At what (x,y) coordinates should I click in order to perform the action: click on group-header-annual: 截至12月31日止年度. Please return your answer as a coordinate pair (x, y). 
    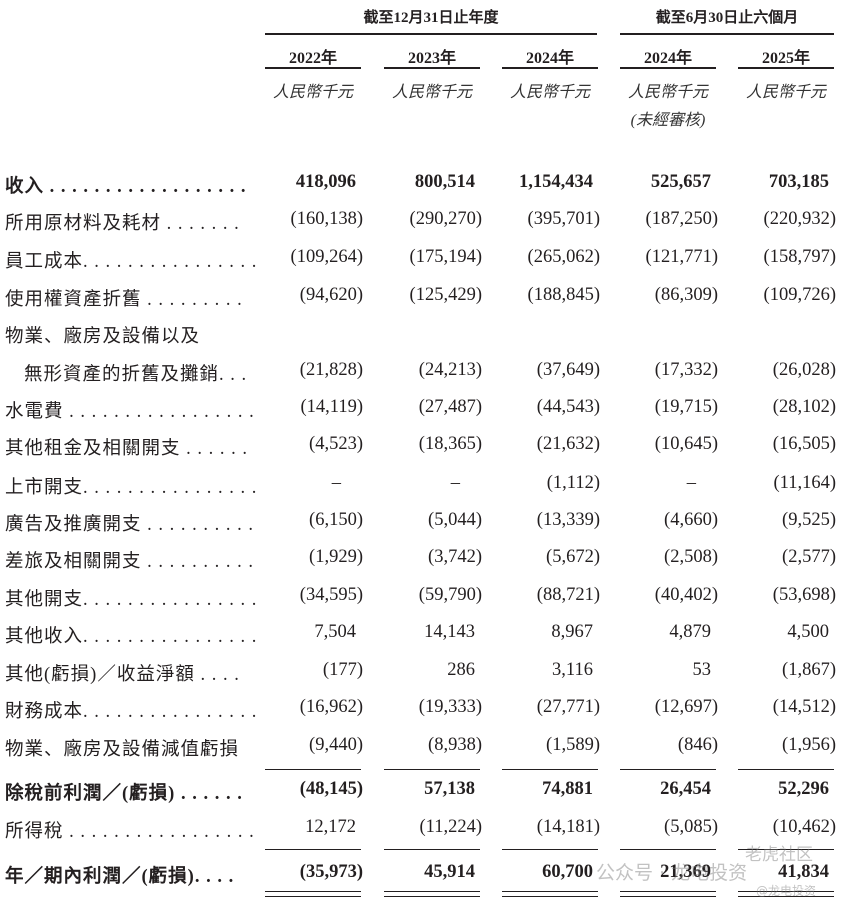
    Looking at the image, I should click on (431, 18).